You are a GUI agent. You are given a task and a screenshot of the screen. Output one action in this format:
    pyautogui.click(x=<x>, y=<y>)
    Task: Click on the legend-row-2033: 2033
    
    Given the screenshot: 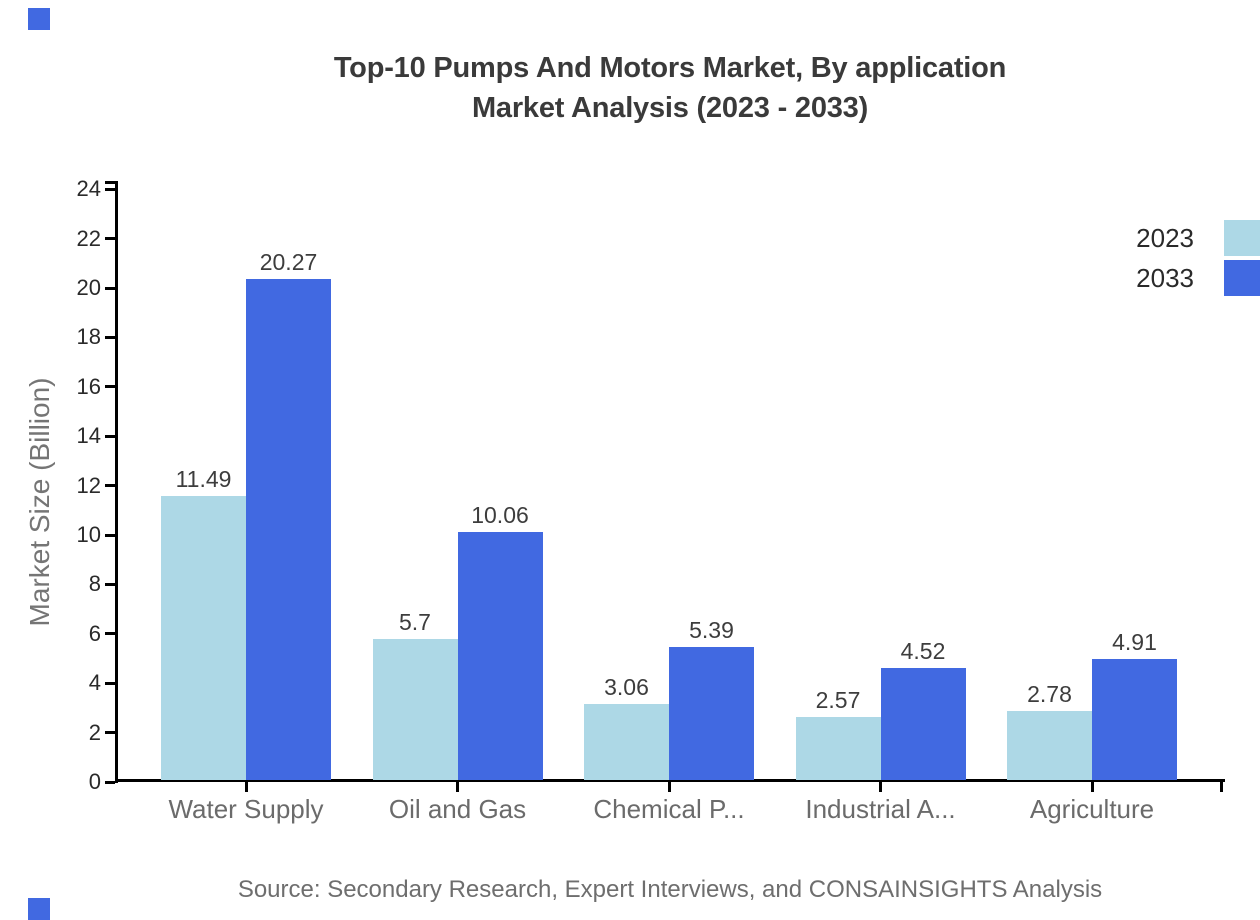 What is the action you would take?
    pyautogui.click(x=1198, y=278)
    